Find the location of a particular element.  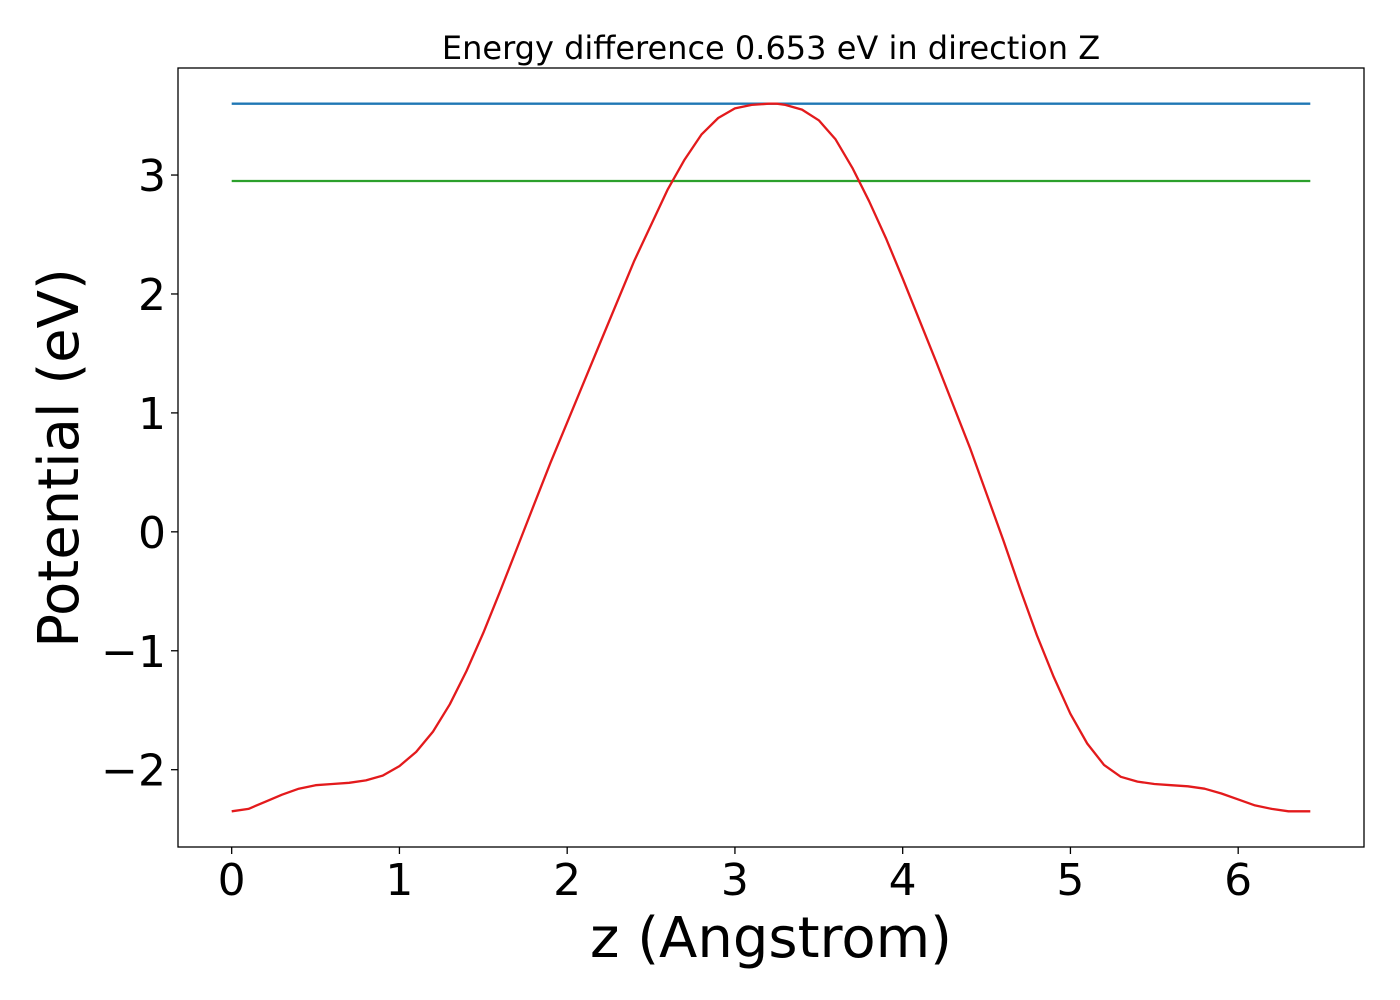

y-tick-label: 0 is located at coordinates (152, 533).